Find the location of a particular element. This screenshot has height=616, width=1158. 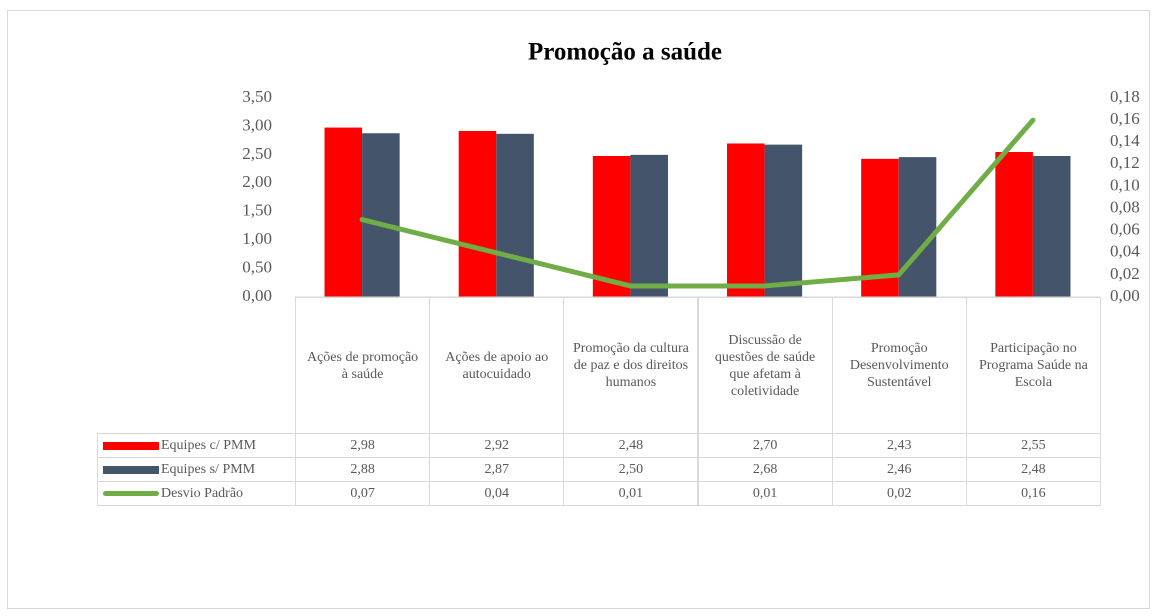

category-cell: Participação no Programa Saúde na Escola is located at coordinates (1033, 365).